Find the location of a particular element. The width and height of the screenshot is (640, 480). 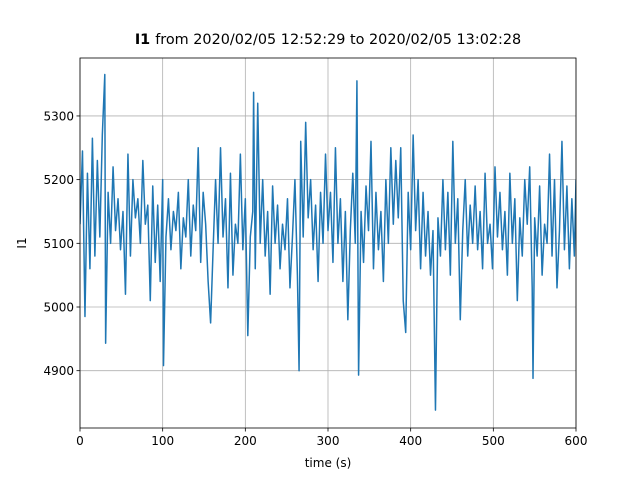

x-tick-label: 500 is located at coordinates (493, 441).